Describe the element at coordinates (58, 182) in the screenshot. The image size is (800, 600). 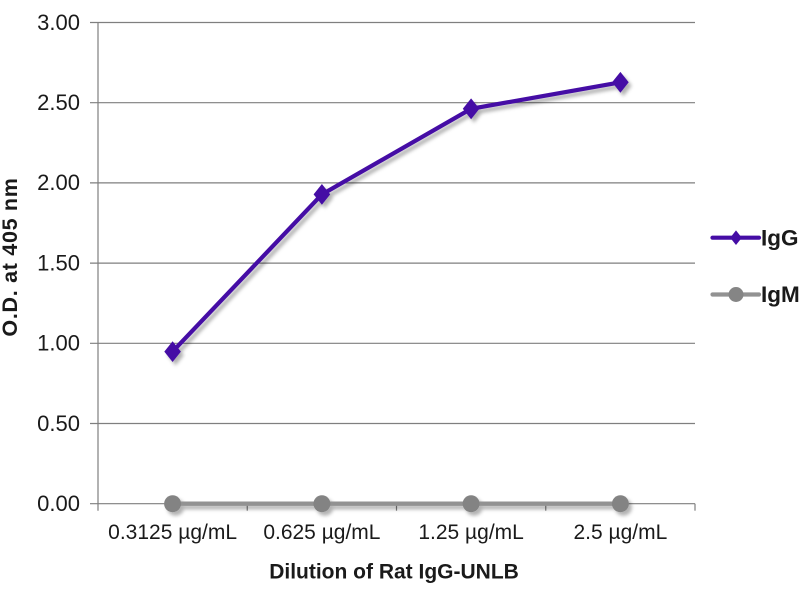
I see `svg-text: 2.00` at that location.